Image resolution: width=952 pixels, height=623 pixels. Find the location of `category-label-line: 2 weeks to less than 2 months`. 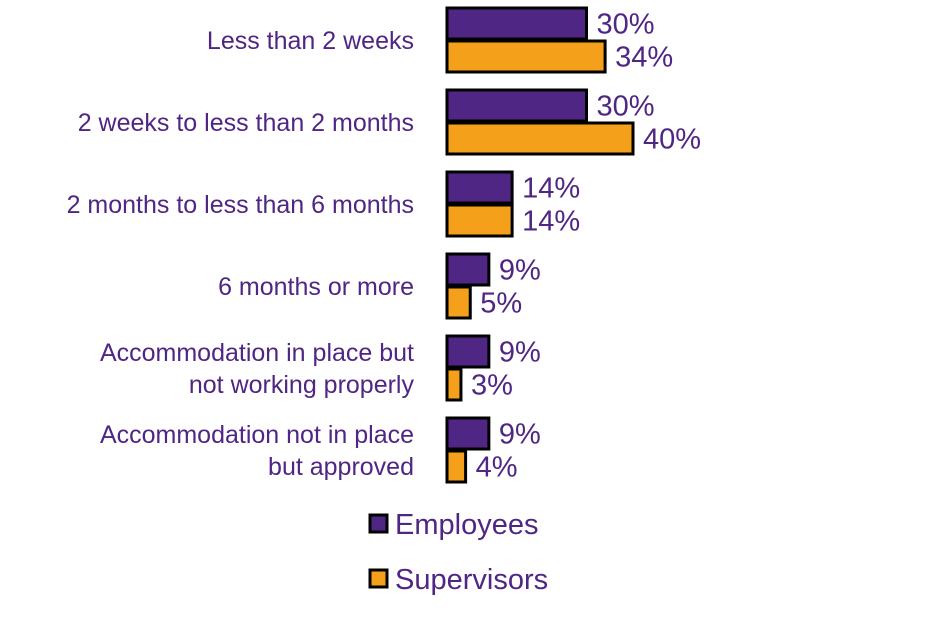

category-label-line: 2 weeks to less than 2 months is located at coordinates (246, 123).